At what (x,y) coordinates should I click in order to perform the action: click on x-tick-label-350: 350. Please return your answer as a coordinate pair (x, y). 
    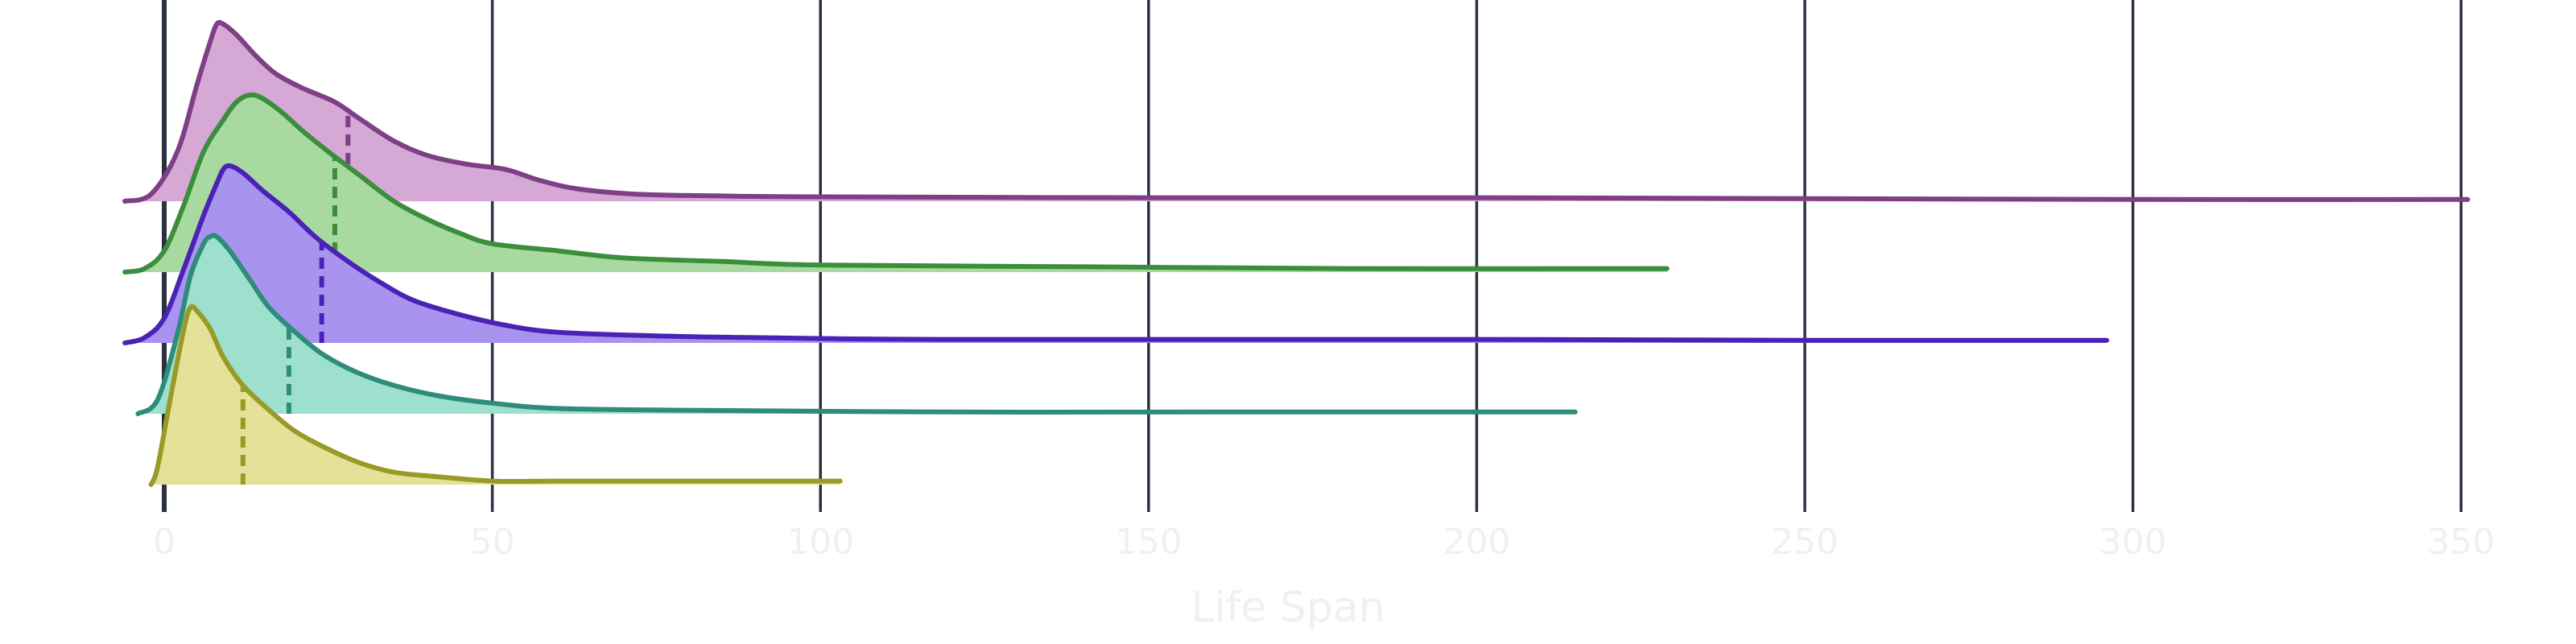
    Looking at the image, I should click on (2461, 542).